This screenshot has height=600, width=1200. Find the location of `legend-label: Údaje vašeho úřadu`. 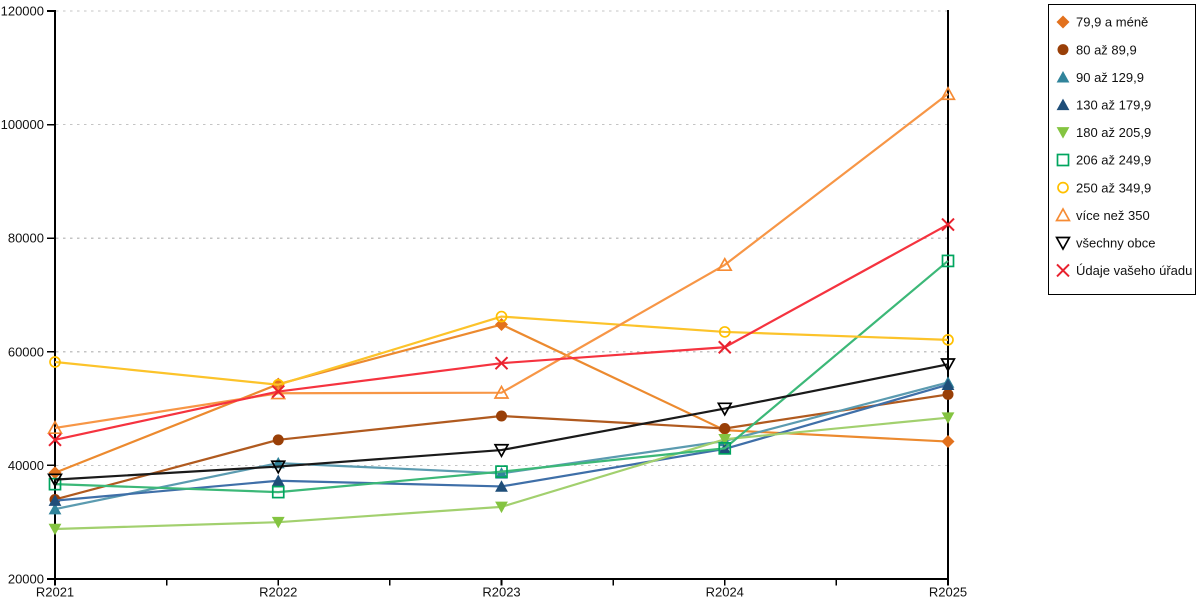

legend-label: Údaje vašeho úřadu is located at coordinates (1134, 270).